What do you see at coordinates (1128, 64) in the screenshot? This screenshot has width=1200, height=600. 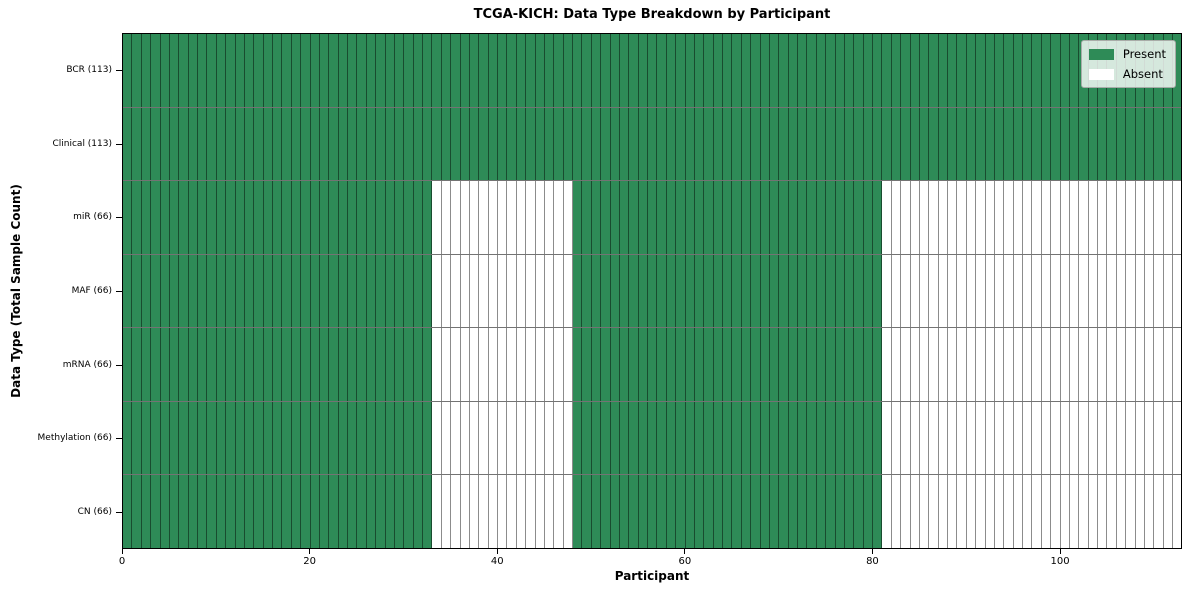 I see `legend: Present Absent` at bounding box center [1128, 64].